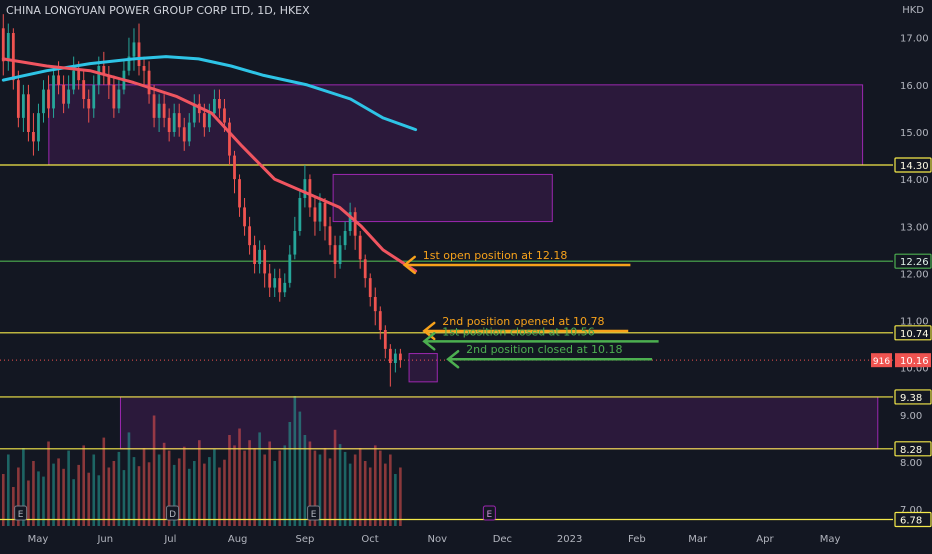 The width and height of the screenshot is (932, 554). Describe the element at coordinates (914, 166) in the screenshot. I see `price-level-label: 14.30` at that location.